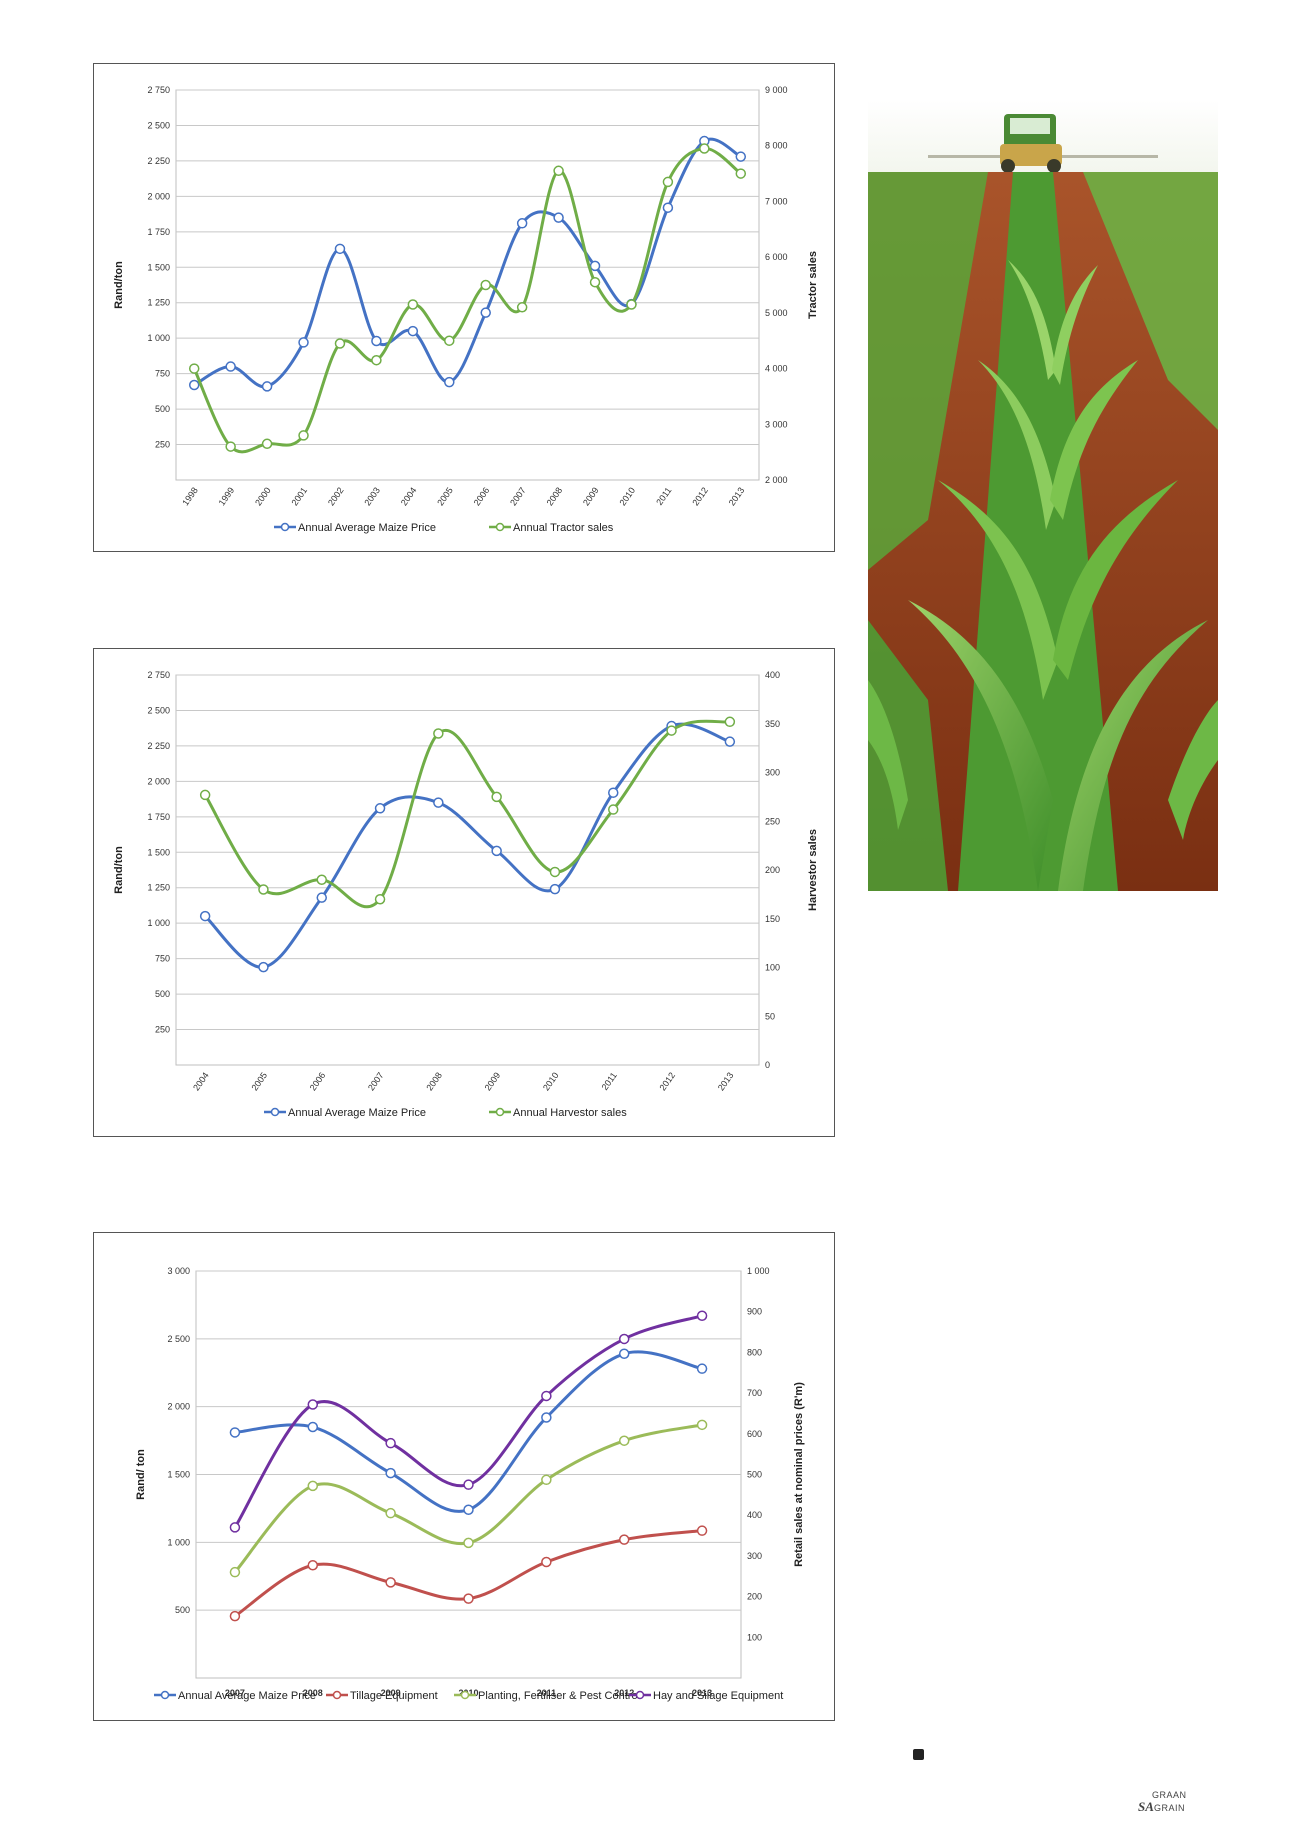  I want to click on x-tick-label: 2012, so click(624, 1693).